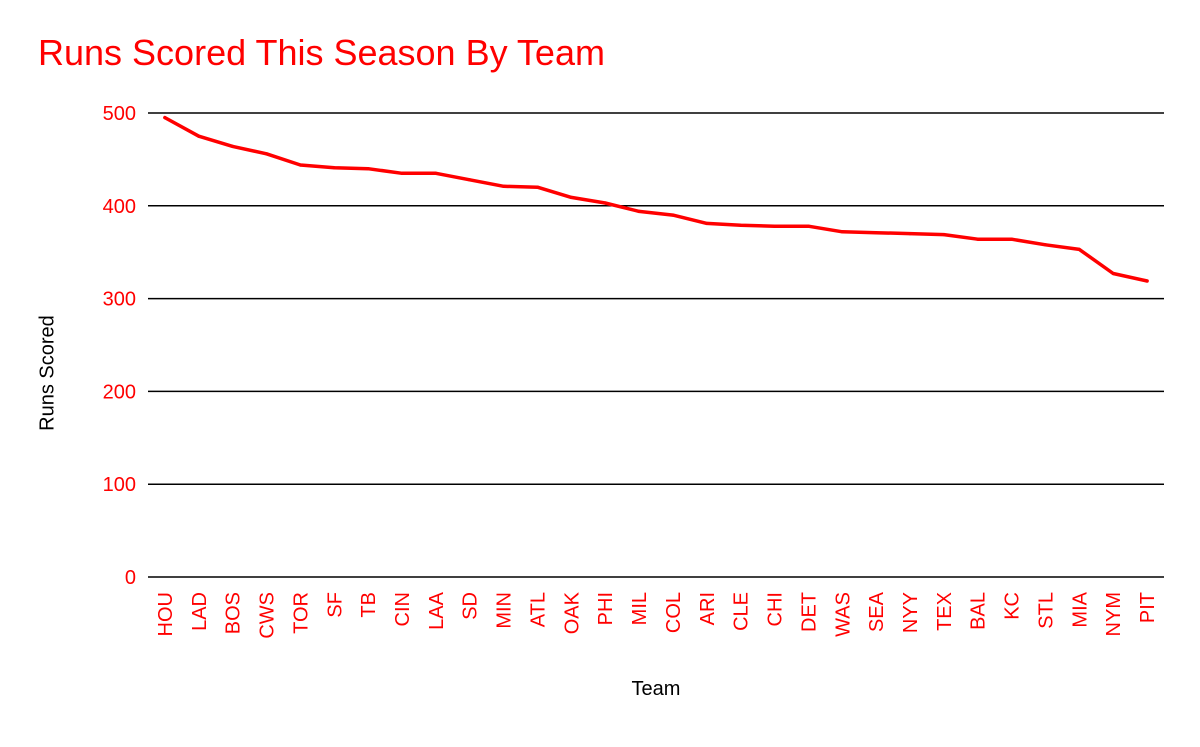  What do you see at coordinates (877, 611) in the screenshot?
I see `x-tick-label: SEA` at bounding box center [877, 611].